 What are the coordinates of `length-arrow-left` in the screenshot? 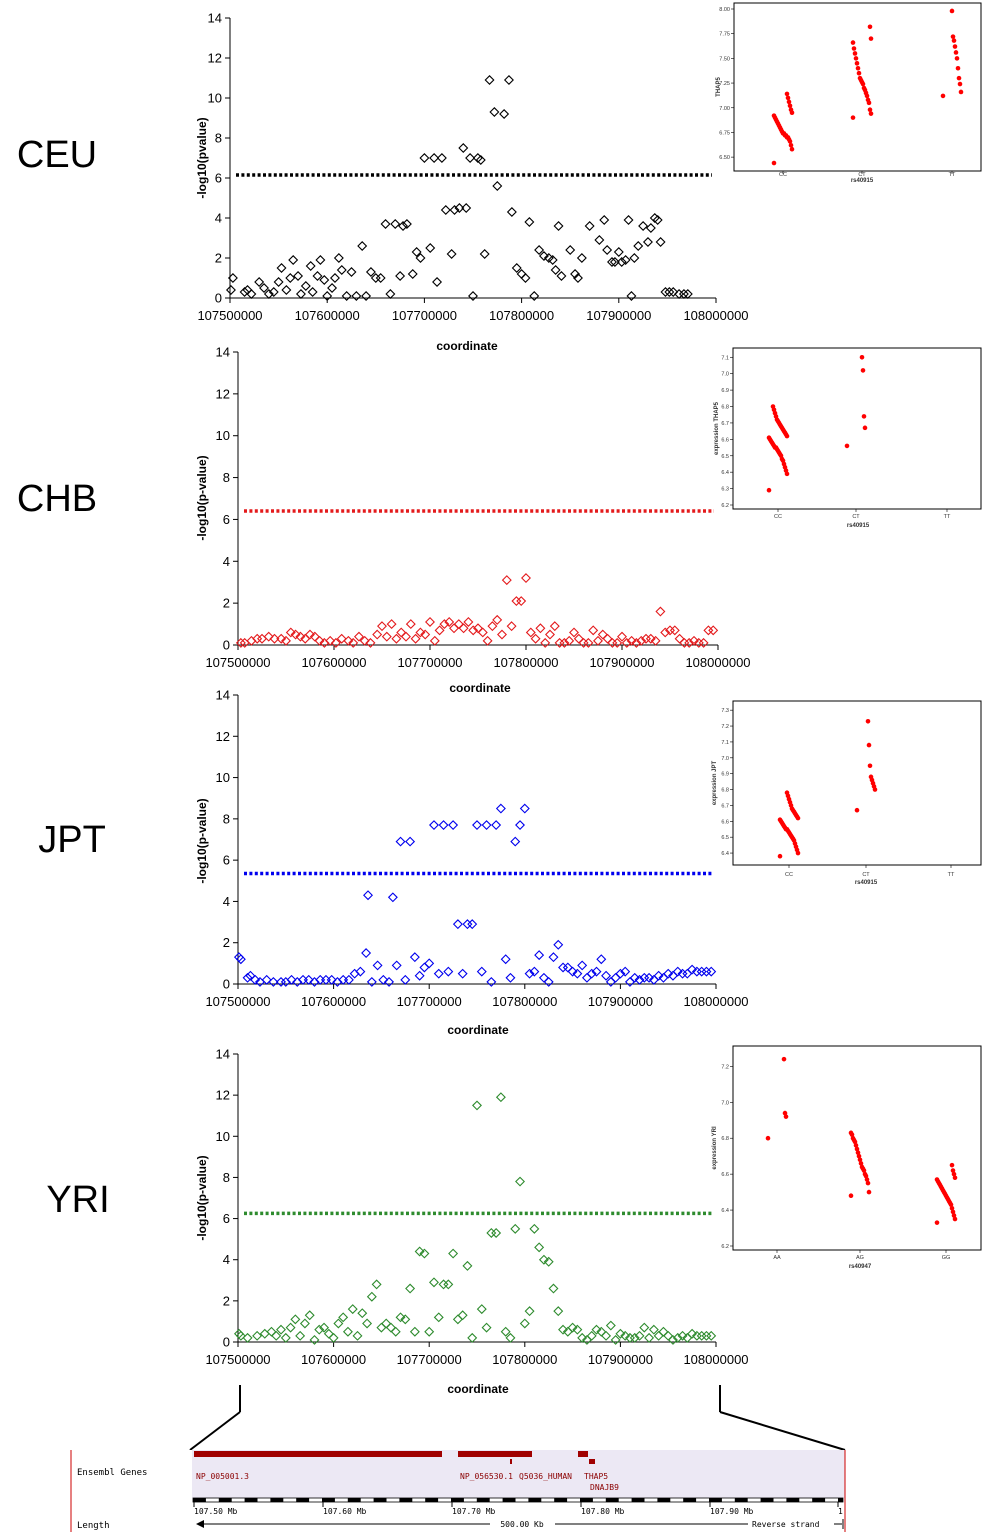 It's located at (200, 1524).